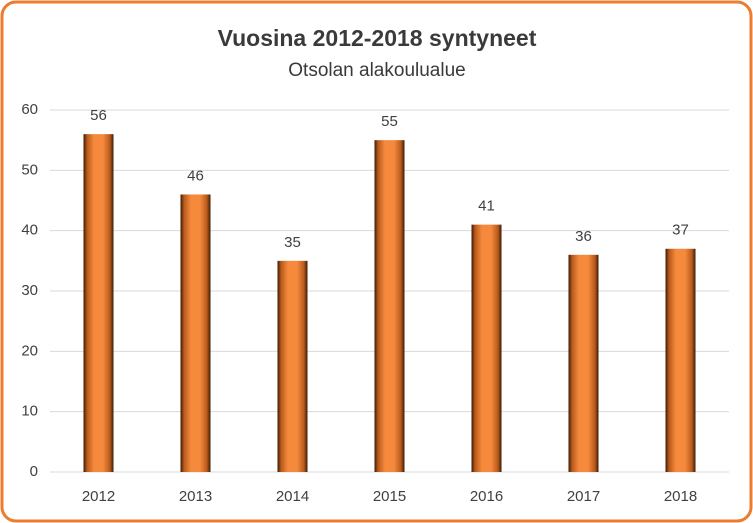 The width and height of the screenshot is (753, 523). Describe the element at coordinates (389, 121) in the screenshot. I see `data-label: 55` at that location.